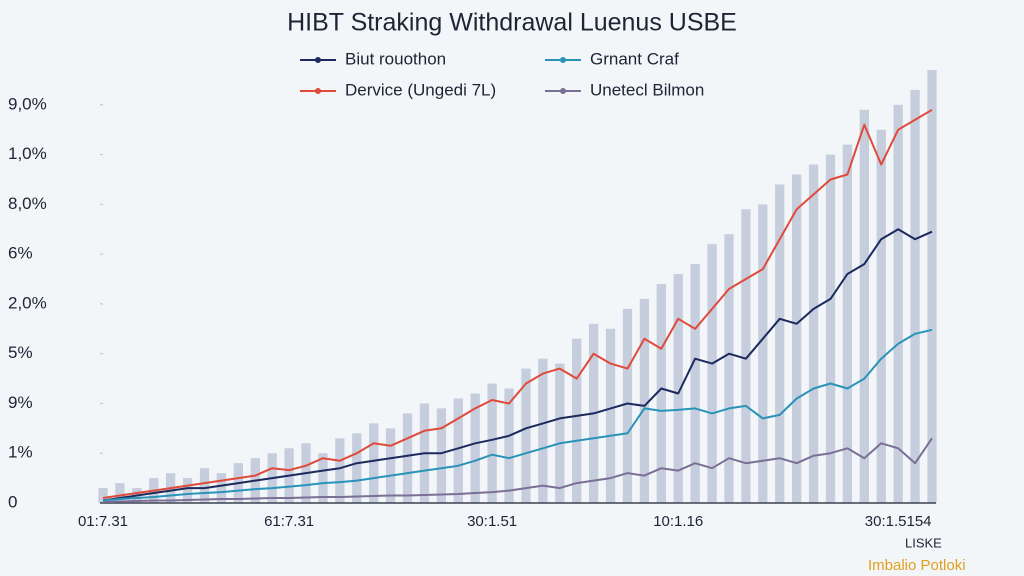 The height and width of the screenshot is (576, 1024). What do you see at coordinates (492, 521) in the screenshot?
I see `x-tick-label: 30:1.51` at bounding box center [492, 521].